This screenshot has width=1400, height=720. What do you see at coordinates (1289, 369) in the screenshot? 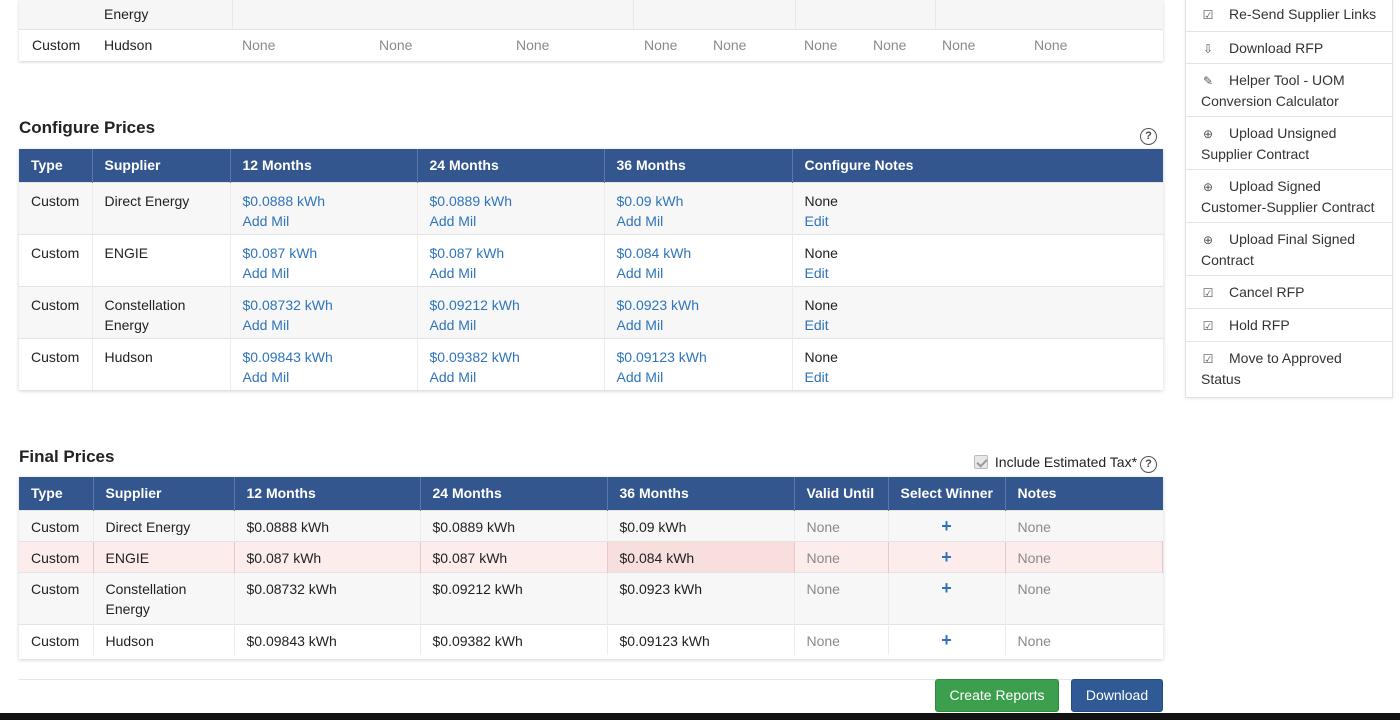
I see `sidebar-item-move-to-approved: ☑ Move to Approved Status` at bounding box center [1289, 369].